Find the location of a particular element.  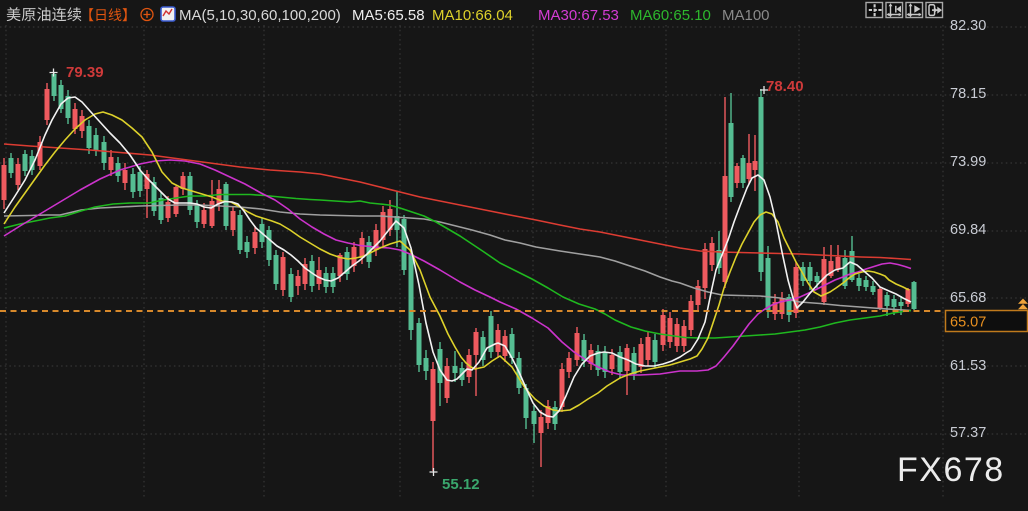

svg-text: MA5:65.58 is located at coordinates (388, 15).